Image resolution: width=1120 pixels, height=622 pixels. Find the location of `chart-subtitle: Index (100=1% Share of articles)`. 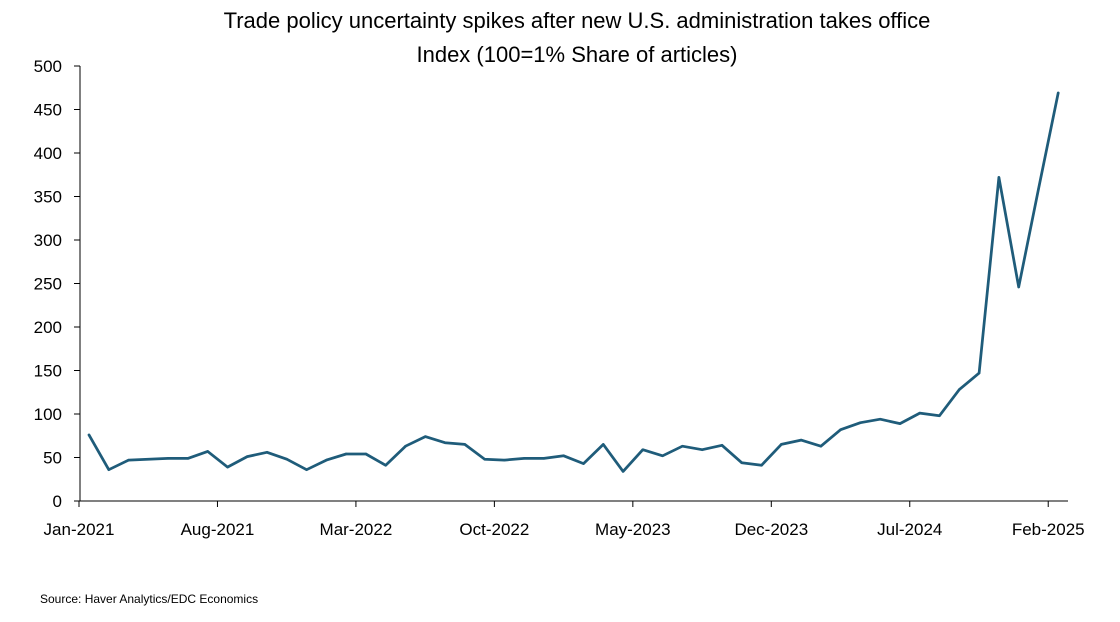

chart-subtitle: Index (100=1% Share of articles) is located at coordinates (576, 54).